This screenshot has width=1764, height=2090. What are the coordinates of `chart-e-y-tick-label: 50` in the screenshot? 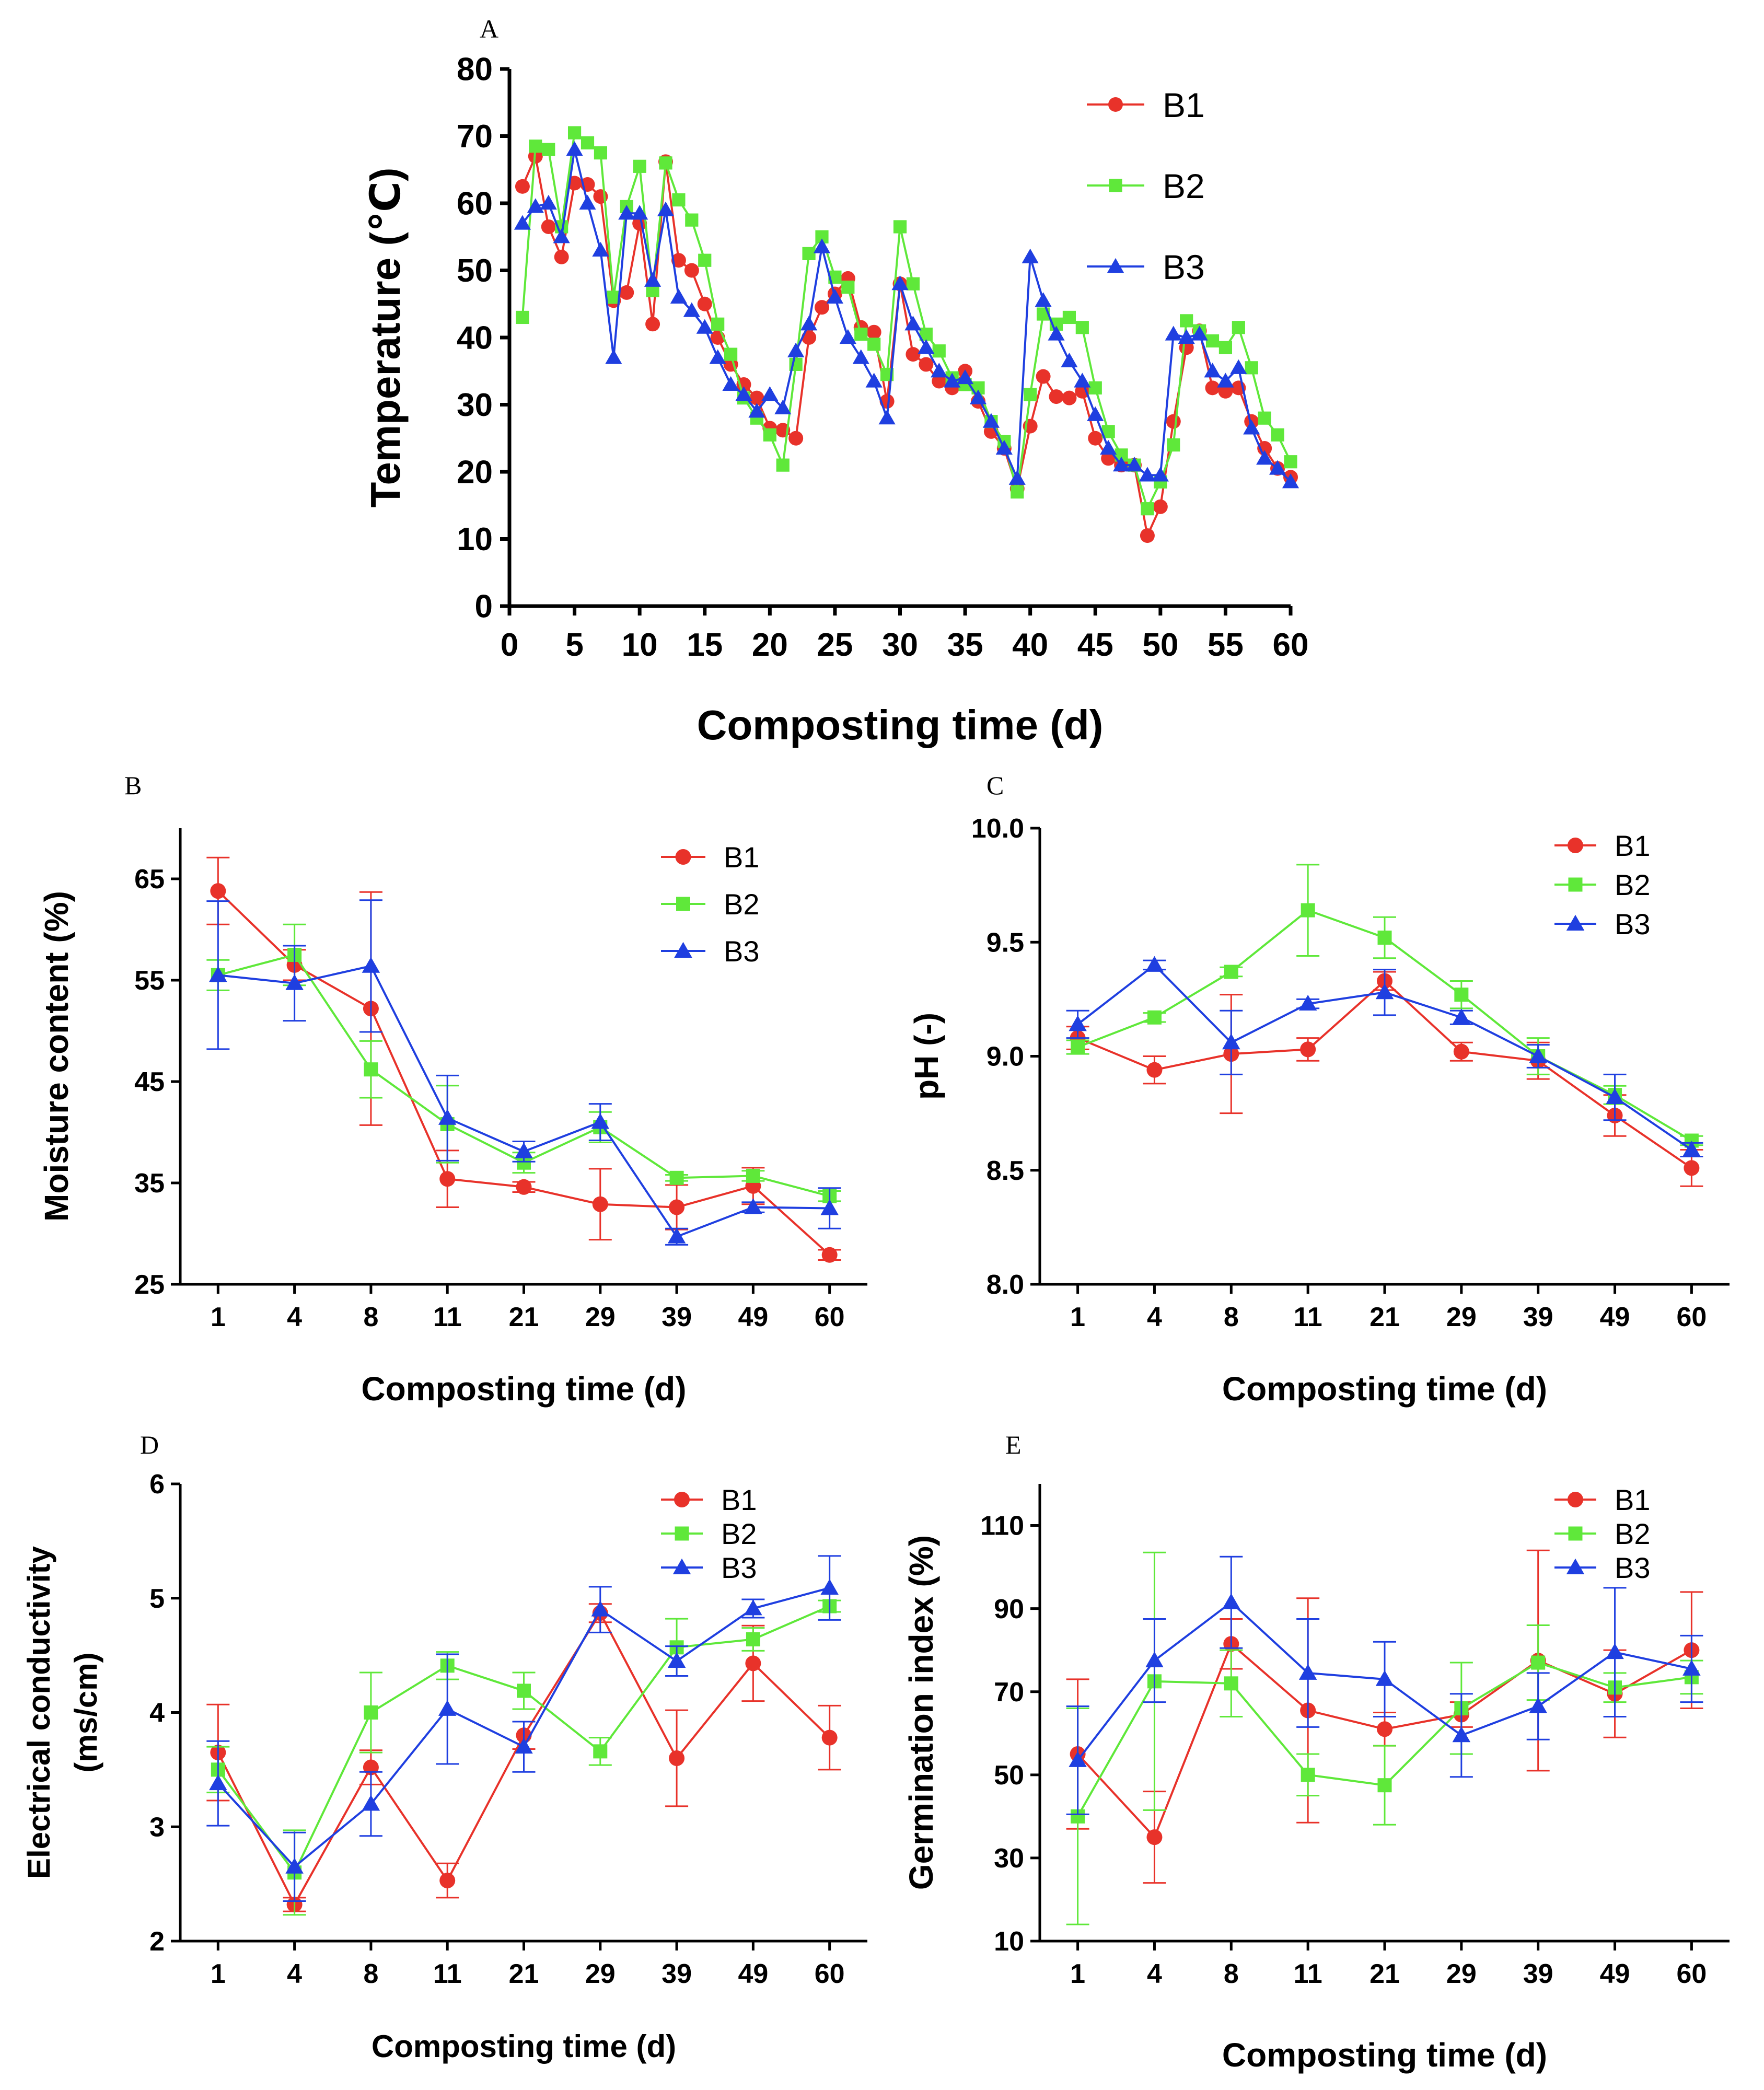 It's located at (1009, 1775).